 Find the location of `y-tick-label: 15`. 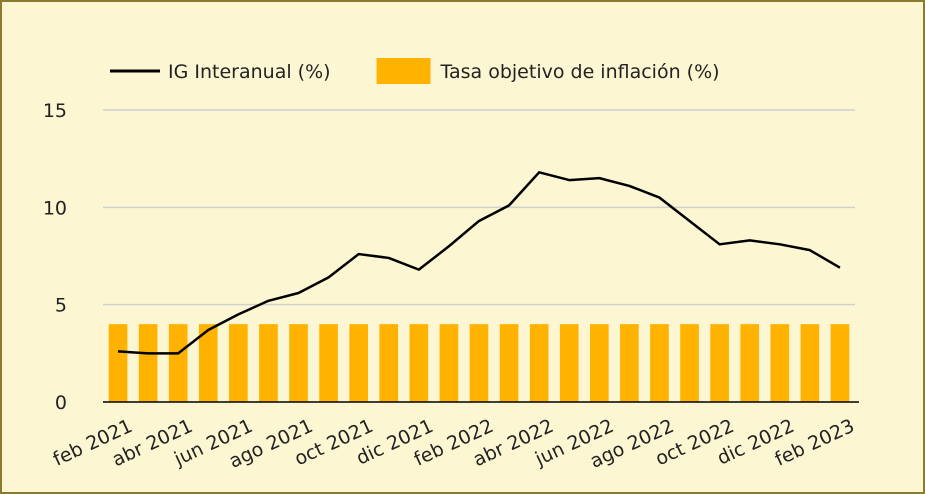

y-tick-label: 15 is located at coordinates (55, 111).